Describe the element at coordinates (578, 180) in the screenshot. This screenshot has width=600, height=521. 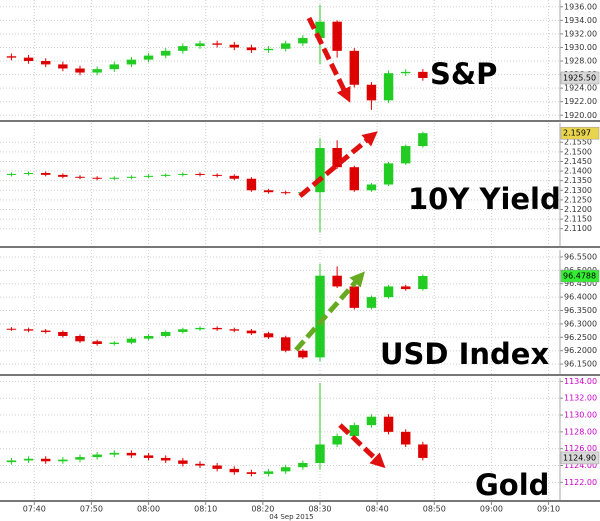
I see `y-tick-label: 2.1350` at that location.